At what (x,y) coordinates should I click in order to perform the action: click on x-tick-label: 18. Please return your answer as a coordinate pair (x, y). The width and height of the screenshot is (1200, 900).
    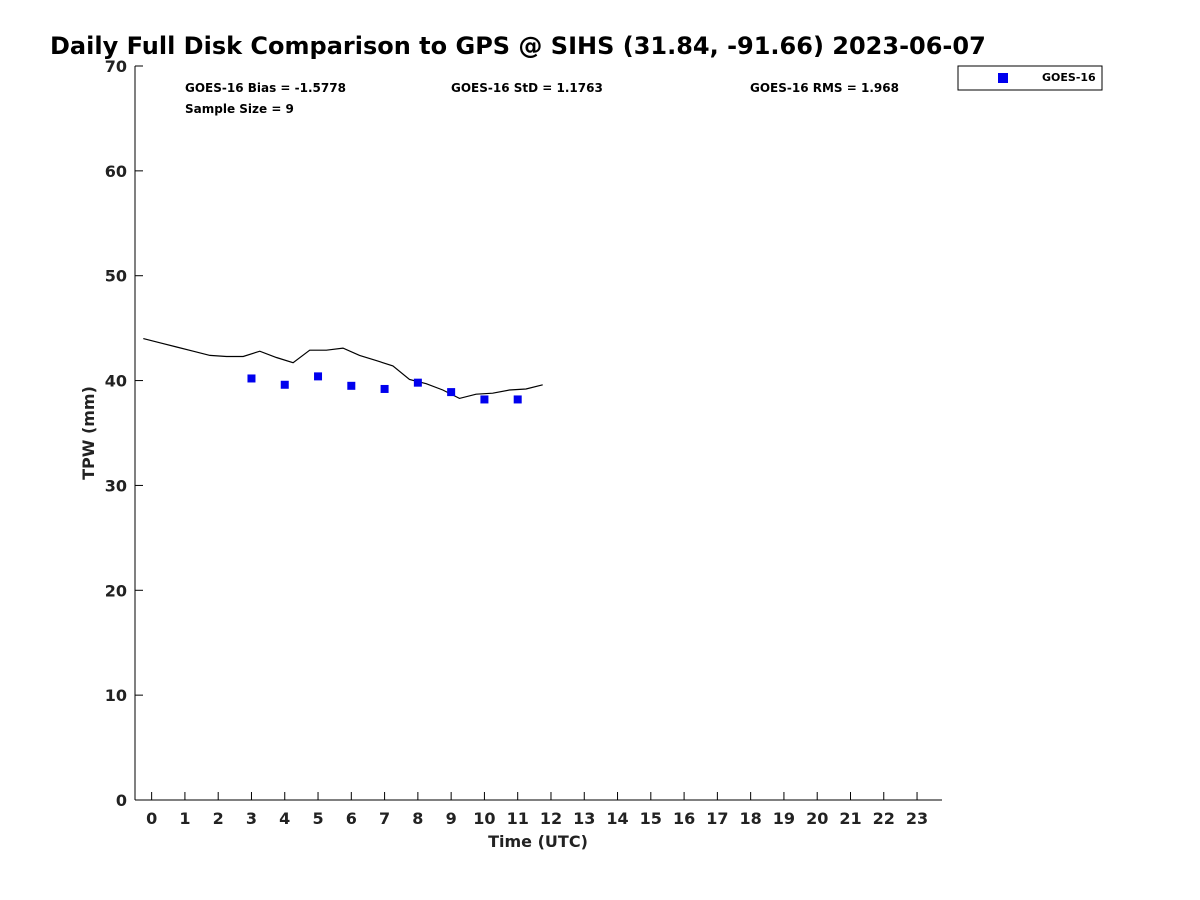
    Looking at the image, I should click on (751, 818).